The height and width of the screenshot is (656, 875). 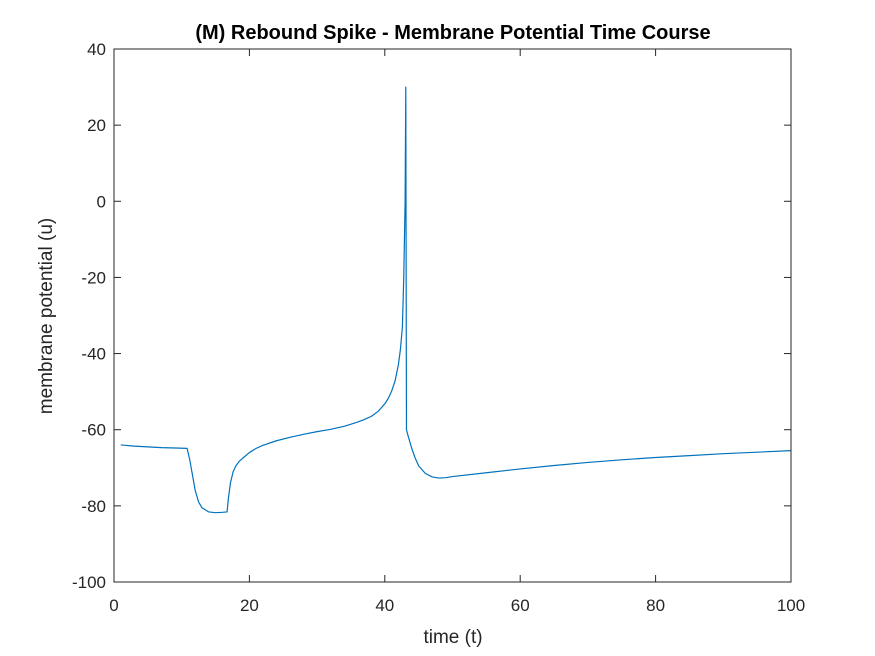 I want to click on y-tick-label: -80, so click(x=93, y=506).